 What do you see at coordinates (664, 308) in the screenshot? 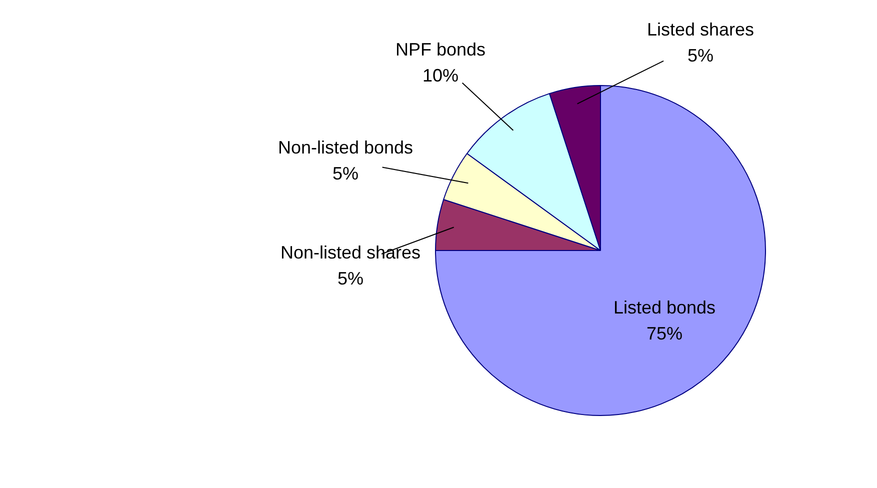
I see `slice-label: Listed bonds` at bounding box center [664, 308].